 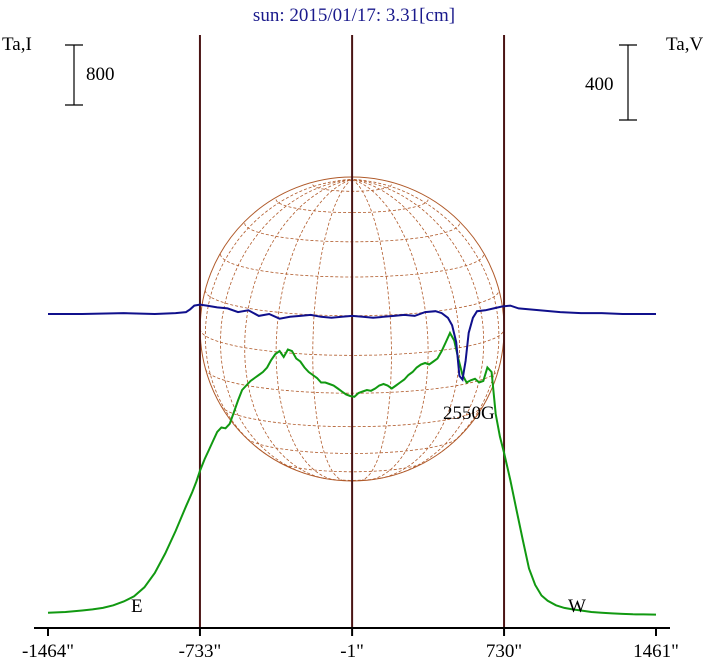 I want to click on right-axis-label: Ta,V, so click(x=684, y=44).